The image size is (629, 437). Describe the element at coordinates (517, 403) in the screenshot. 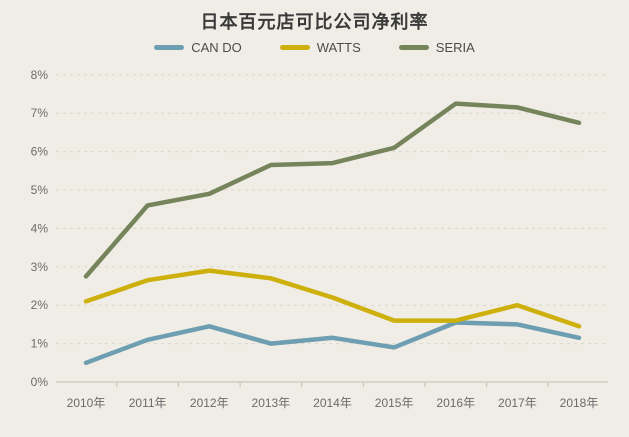

I see `x-tick-label: 2017年` at that location.